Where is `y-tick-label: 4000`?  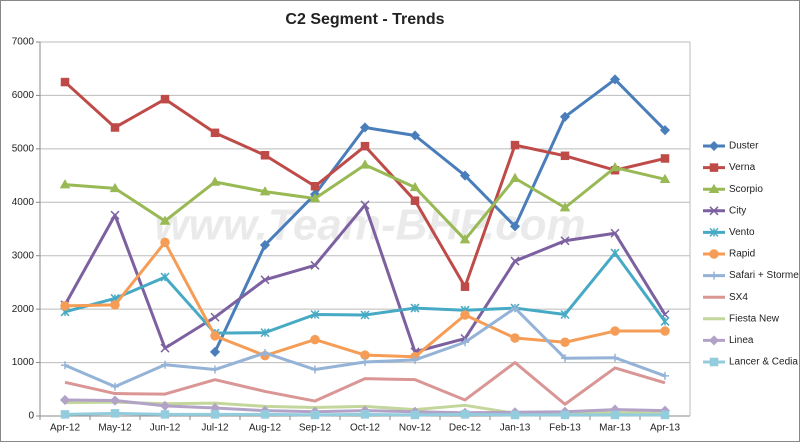
y-tick-label: 4000 is located at coordinates (23, 202).